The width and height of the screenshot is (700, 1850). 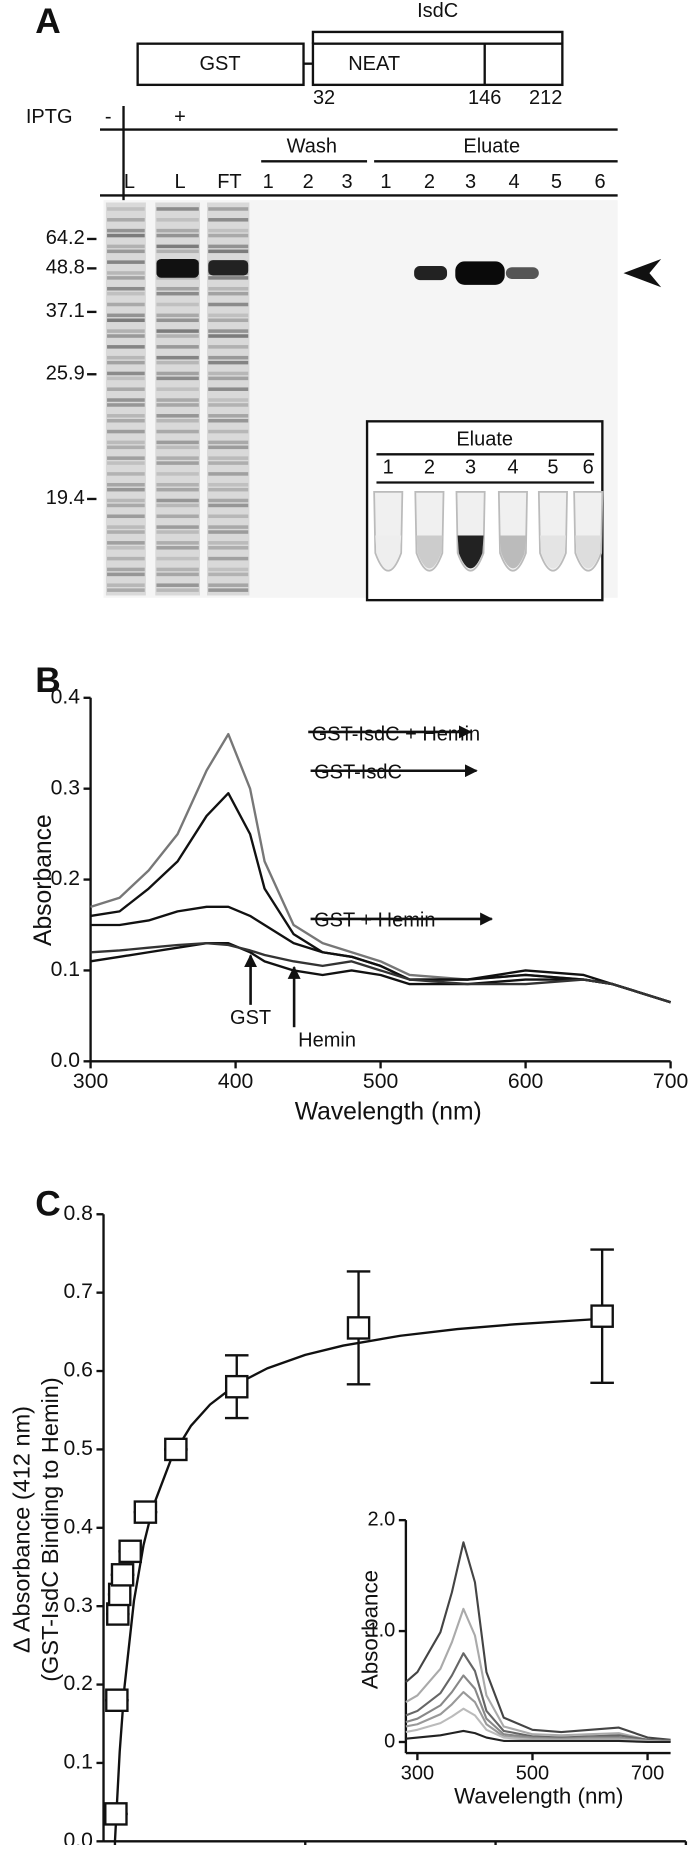 I want to click on x-axis-label: Wavelength (nm), so click(x=388, y=1112).